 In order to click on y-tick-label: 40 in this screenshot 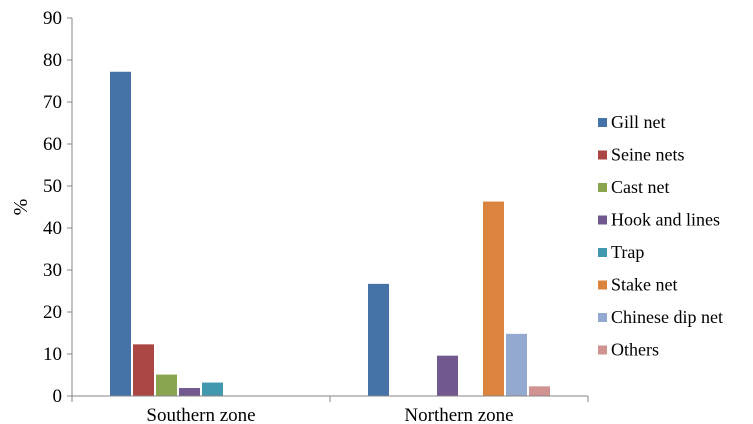, I will do `click(52, 228)`.